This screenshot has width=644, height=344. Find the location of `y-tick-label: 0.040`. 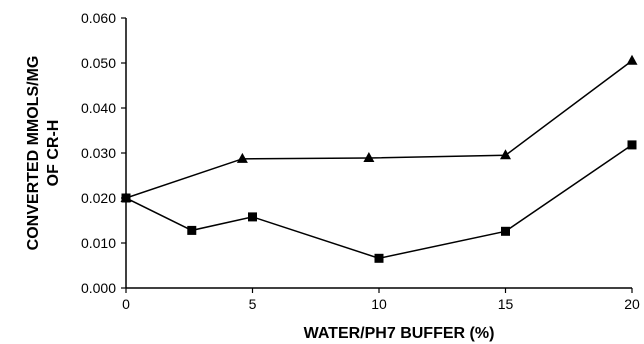

y-tick-label: 0.040 is located at coordinates (98, 108).